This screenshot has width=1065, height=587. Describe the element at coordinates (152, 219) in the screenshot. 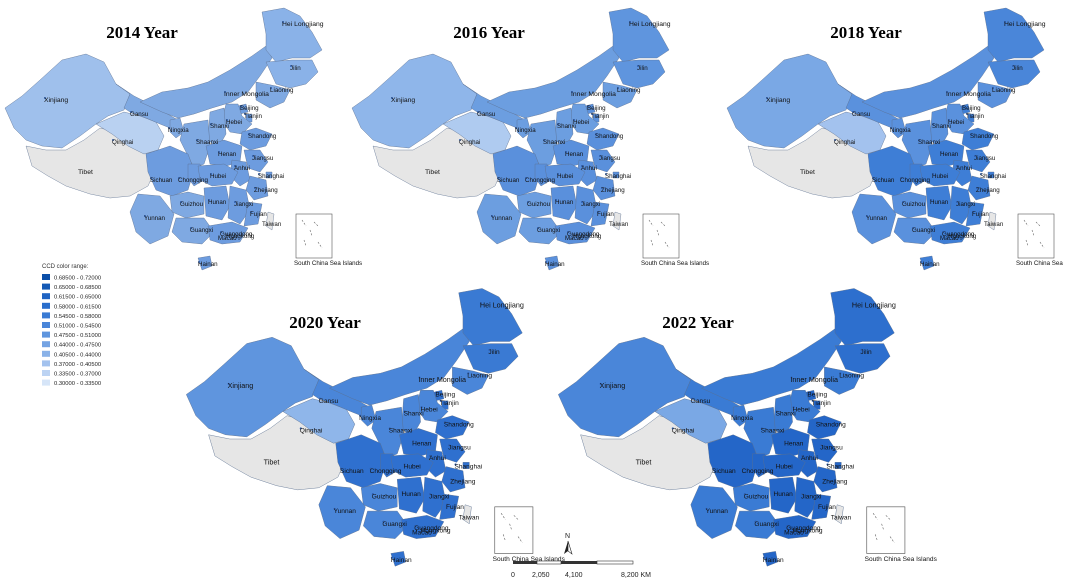

I see `province-yunnan` at that location.